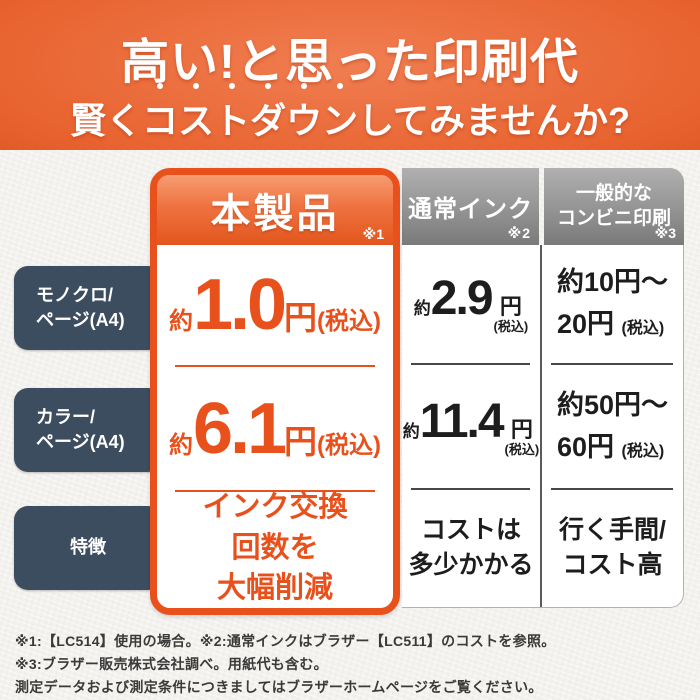  I want to click on column-header-product-title: 本製品, so click(275, 214).